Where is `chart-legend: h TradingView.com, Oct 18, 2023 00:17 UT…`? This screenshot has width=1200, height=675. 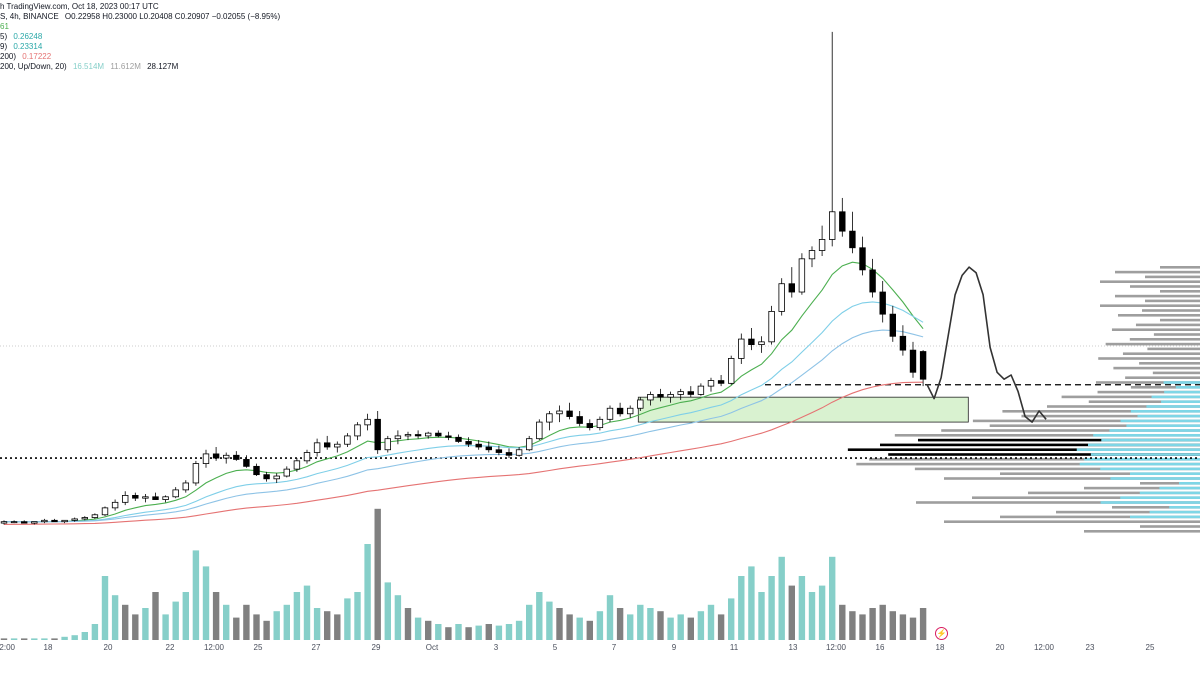
chart-legend: h TradingView.com, Oct 18, 2023 00:17 UT… is located at coordinates (140, 37).